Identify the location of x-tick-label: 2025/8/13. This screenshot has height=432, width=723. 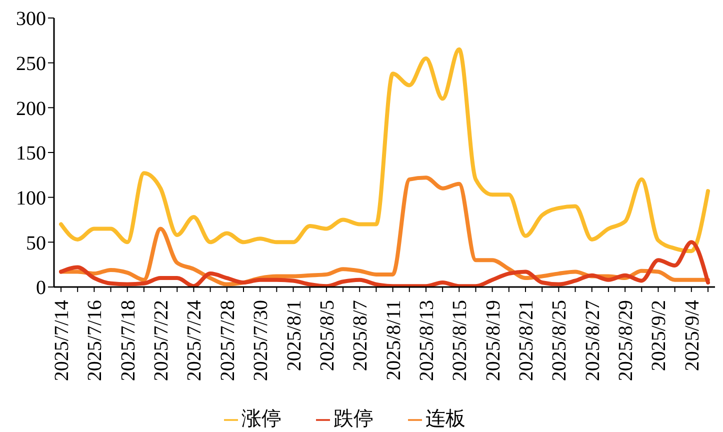
(427, 341).